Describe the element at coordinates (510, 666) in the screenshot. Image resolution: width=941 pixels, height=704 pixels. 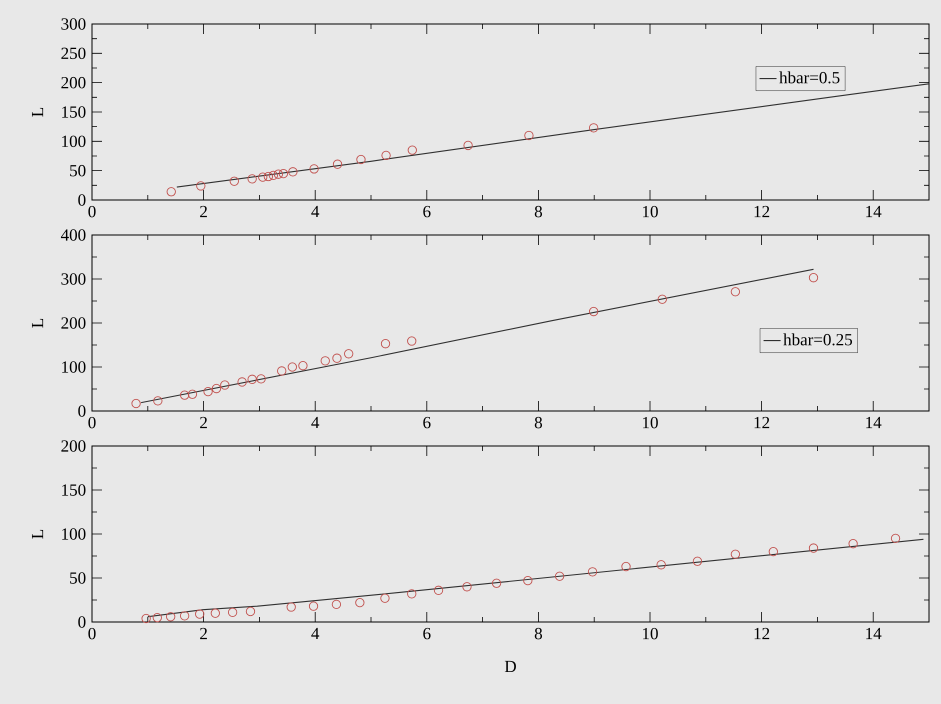
I see `x-axis-title: D` at that location.